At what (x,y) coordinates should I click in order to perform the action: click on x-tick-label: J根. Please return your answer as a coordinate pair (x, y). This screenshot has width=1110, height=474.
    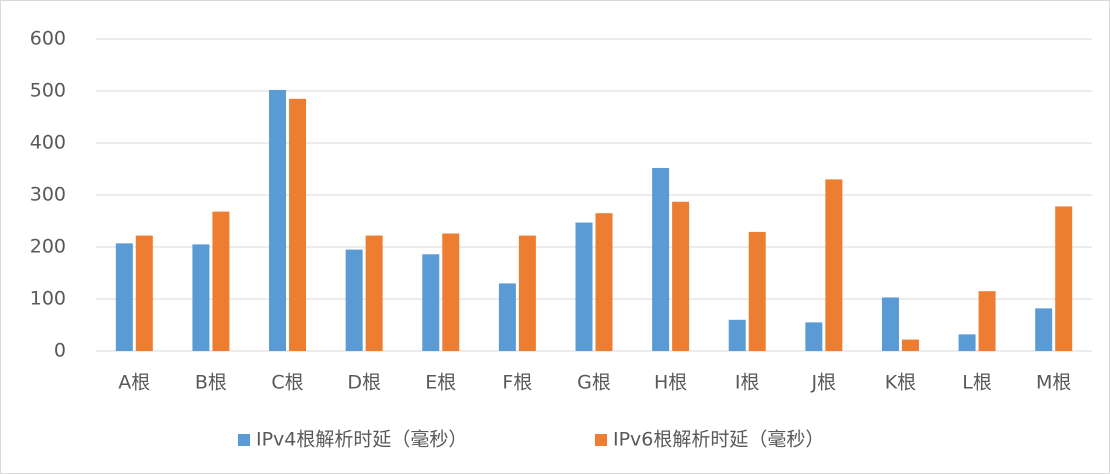
    Looking at the image, I should click on (824, 383).